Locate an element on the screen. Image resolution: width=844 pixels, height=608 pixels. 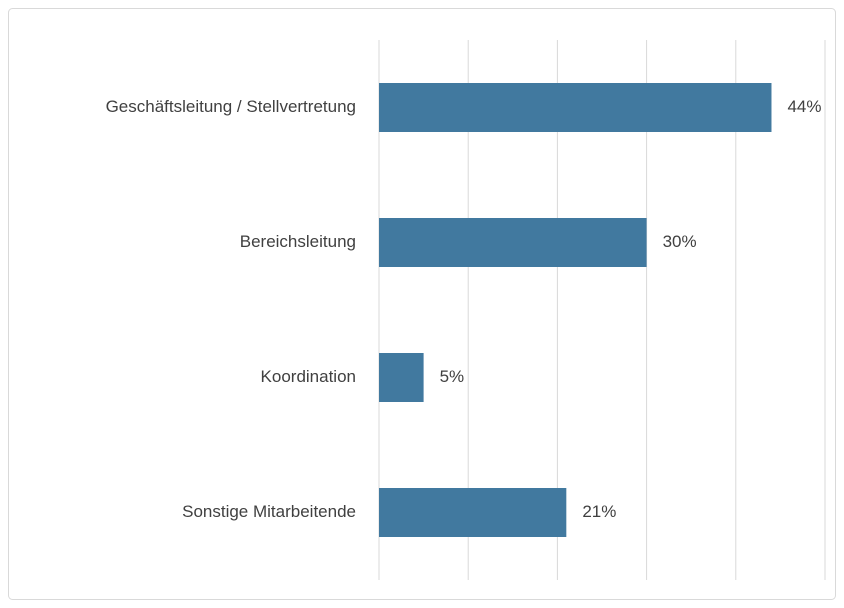
y-tick-label: Bereichsleitung is located at coordinates (298, 241).